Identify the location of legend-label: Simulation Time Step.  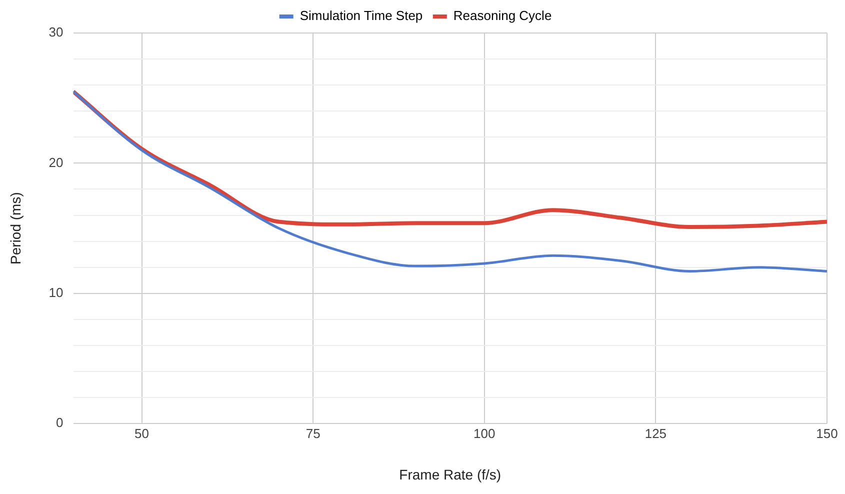
(361, 16).